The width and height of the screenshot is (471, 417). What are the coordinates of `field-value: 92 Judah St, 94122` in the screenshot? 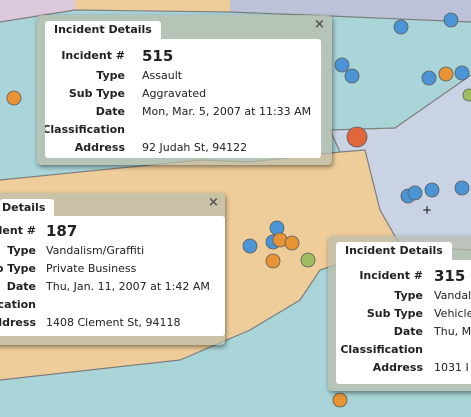 It's located at (195, 147).